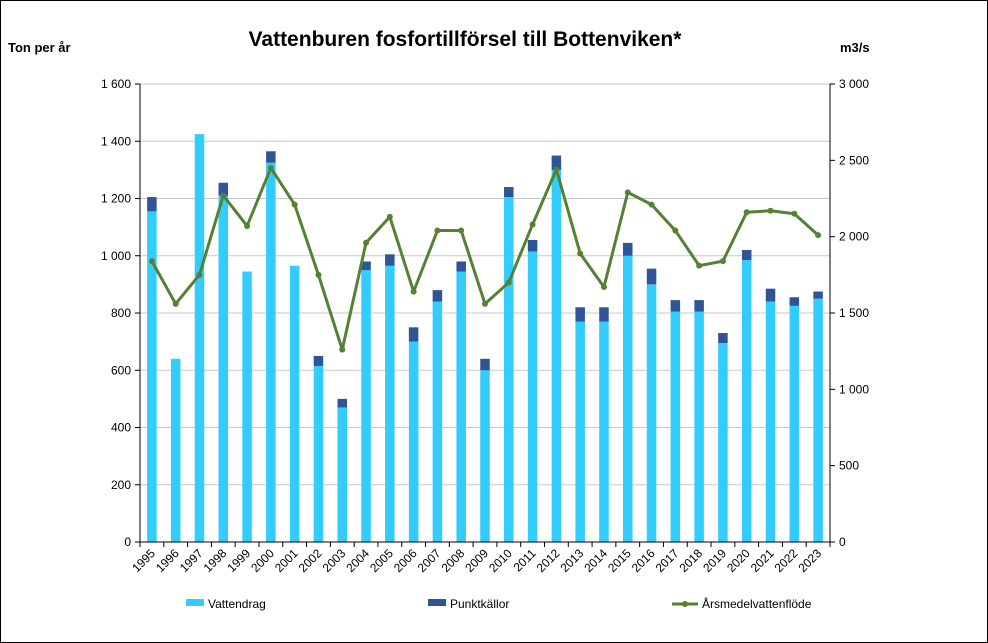 This screenshot has width=988, height=643. What do you see at coordinates (437, 230) in the screenshot?
I see `point-arsmedelvattenflode-2007` at bounding box center [437, 230].